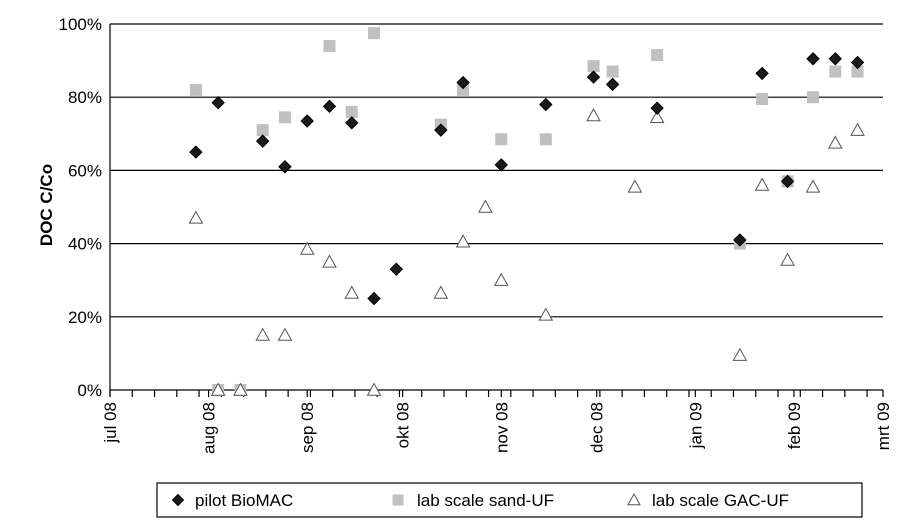  I want to click on y-axis-label: DOC C/Co, so click(46, 205).